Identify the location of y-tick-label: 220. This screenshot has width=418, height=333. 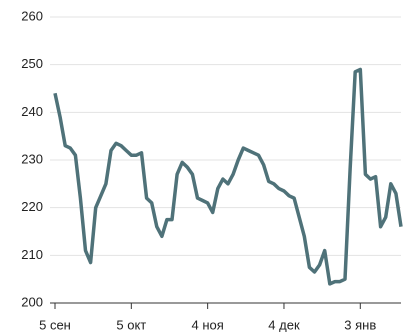
(32, 206).